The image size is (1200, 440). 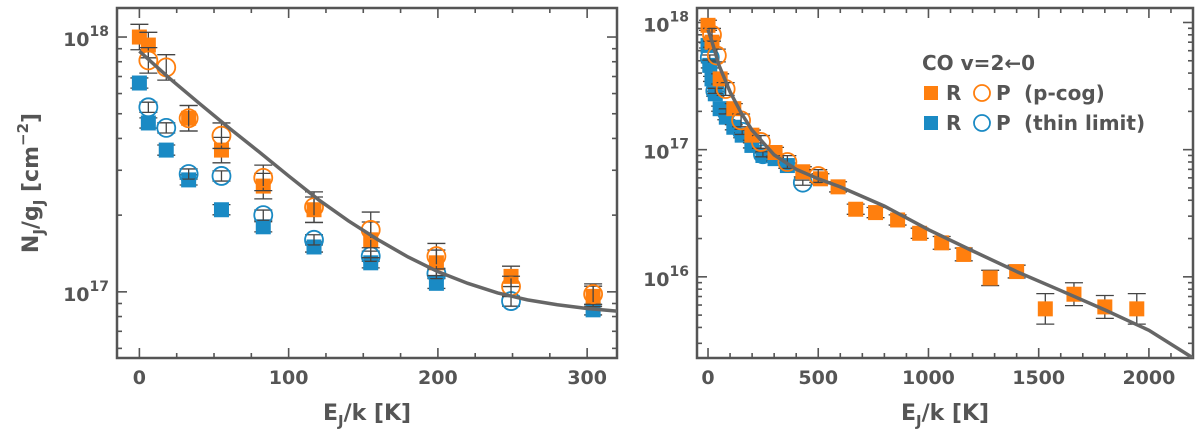 I want to click on legend: CO v=2←0 R P (p-cog) R P (thin limit), so click(x=1033, y=93).